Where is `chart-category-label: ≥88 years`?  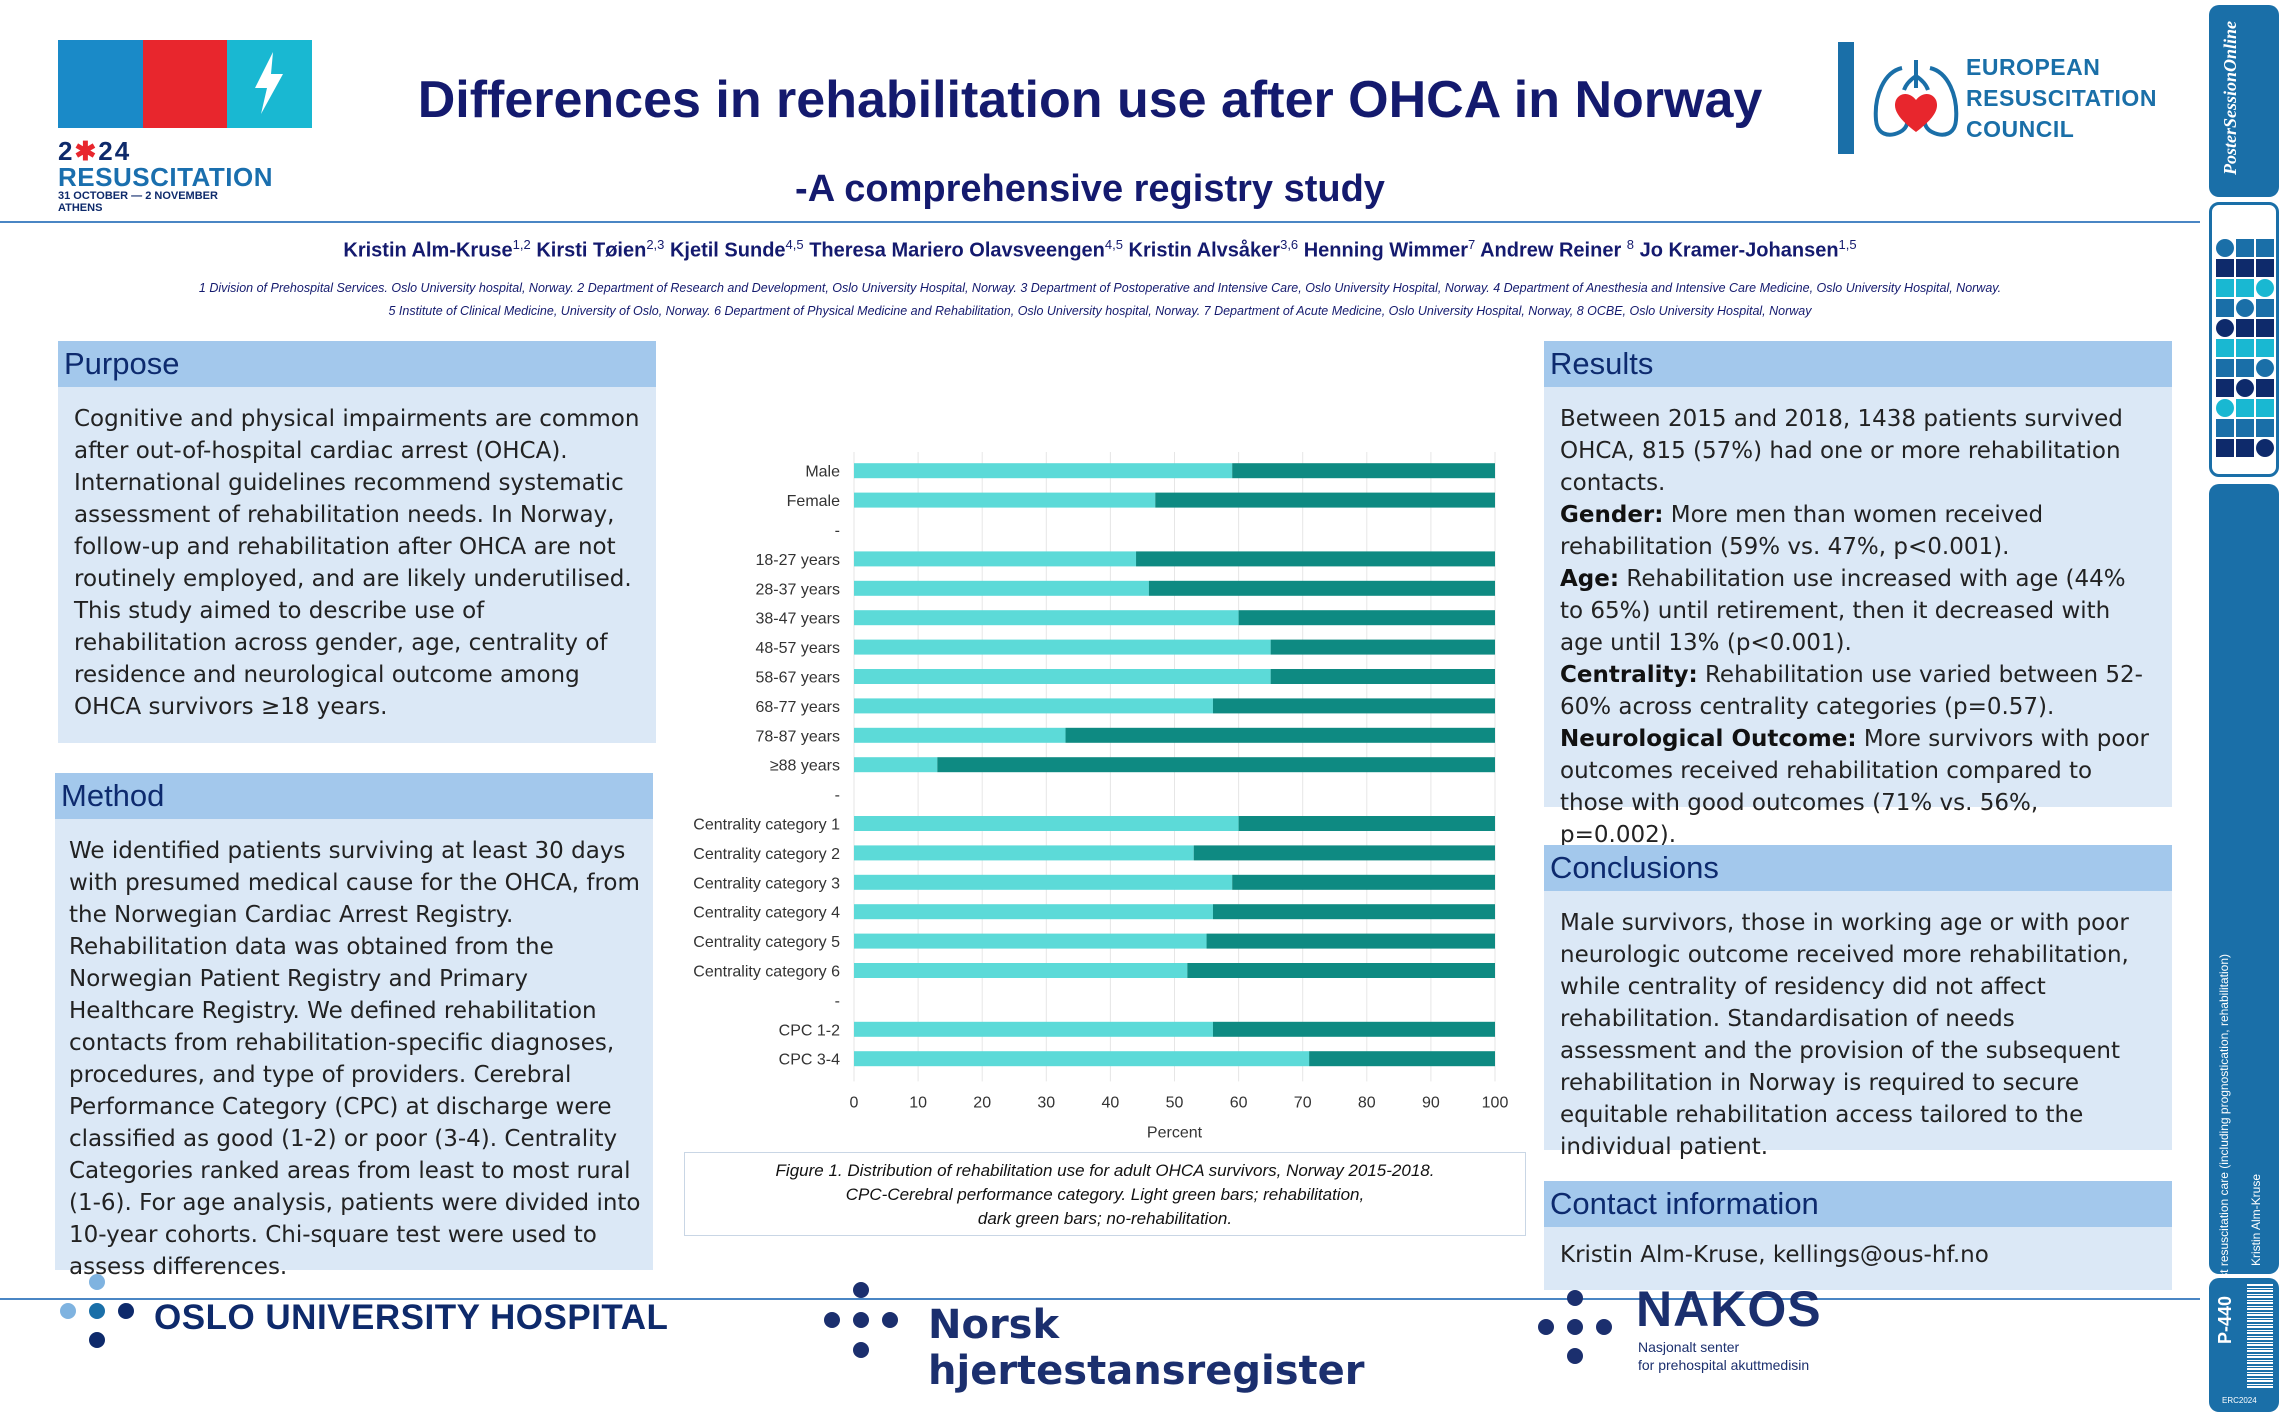
chart-category-label: ≥88 years is located at coordinates (805, 766).